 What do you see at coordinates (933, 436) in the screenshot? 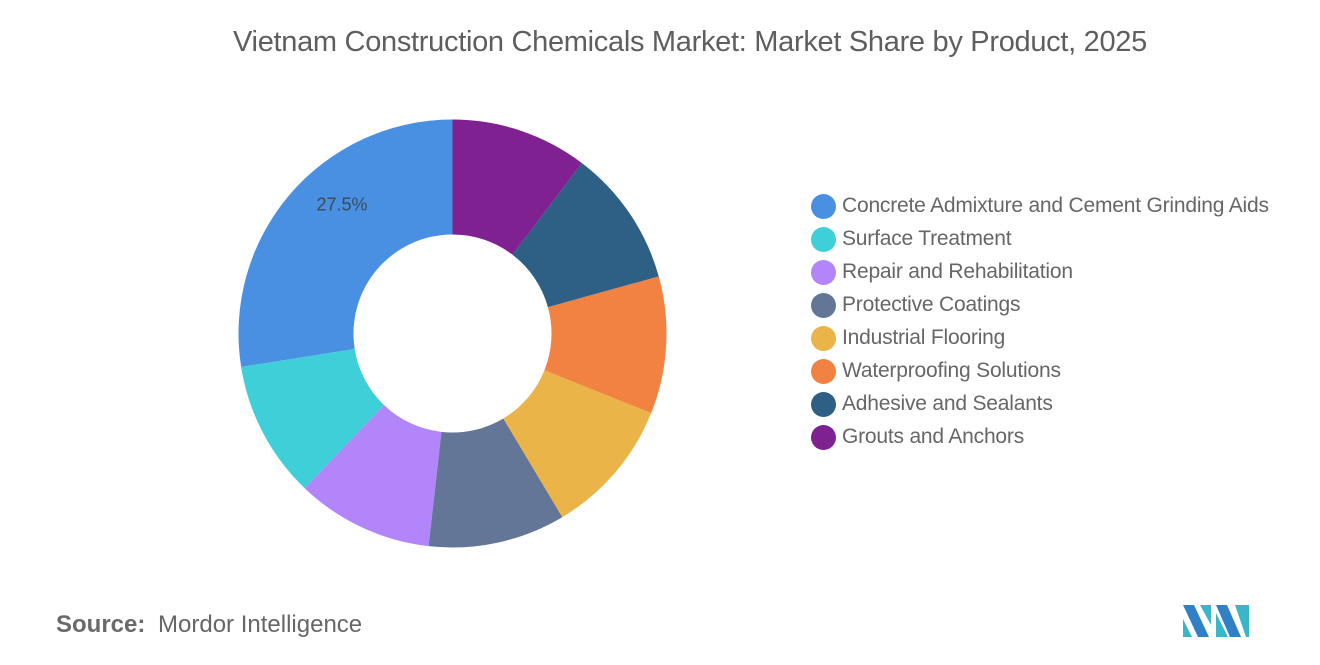
I see `legend-label: Grouts and Anchors` at bounding box center [933, 436].